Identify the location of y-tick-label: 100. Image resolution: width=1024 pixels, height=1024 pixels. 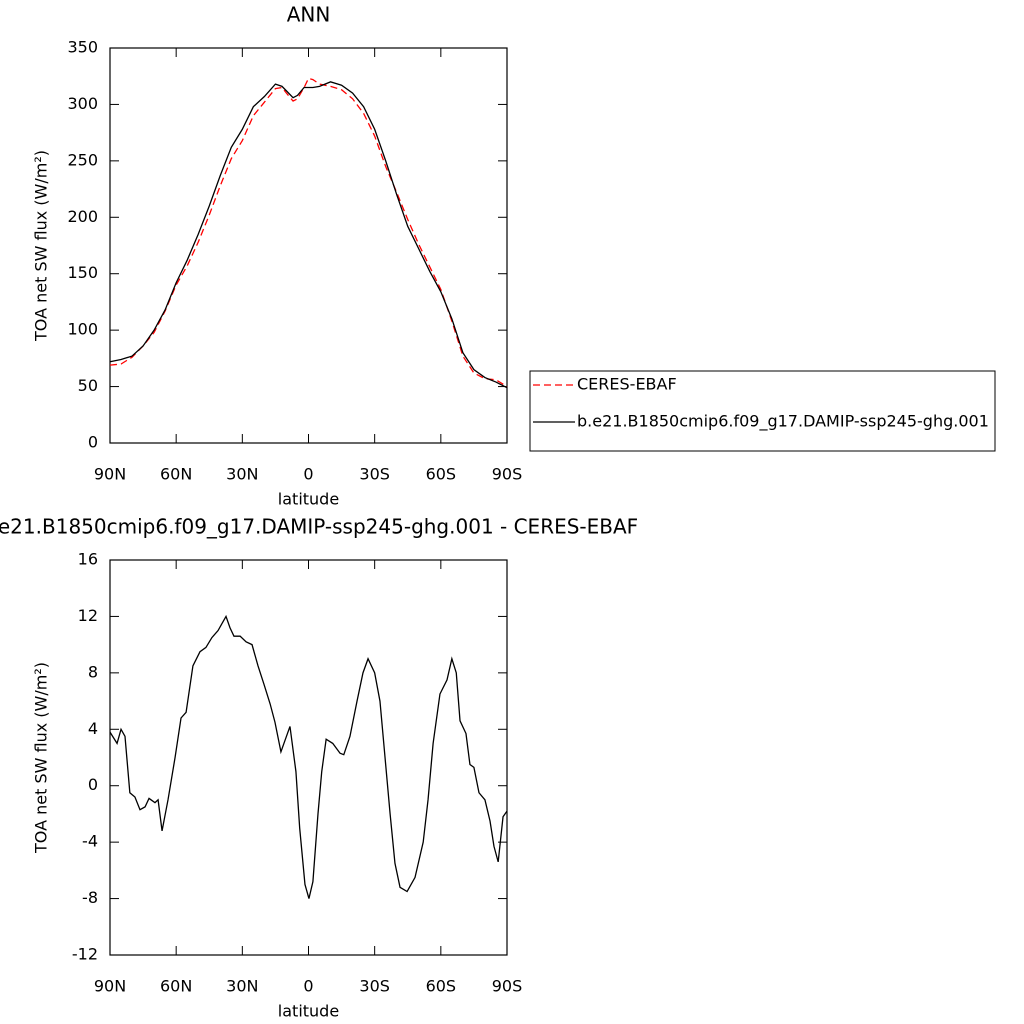
(82, 329).